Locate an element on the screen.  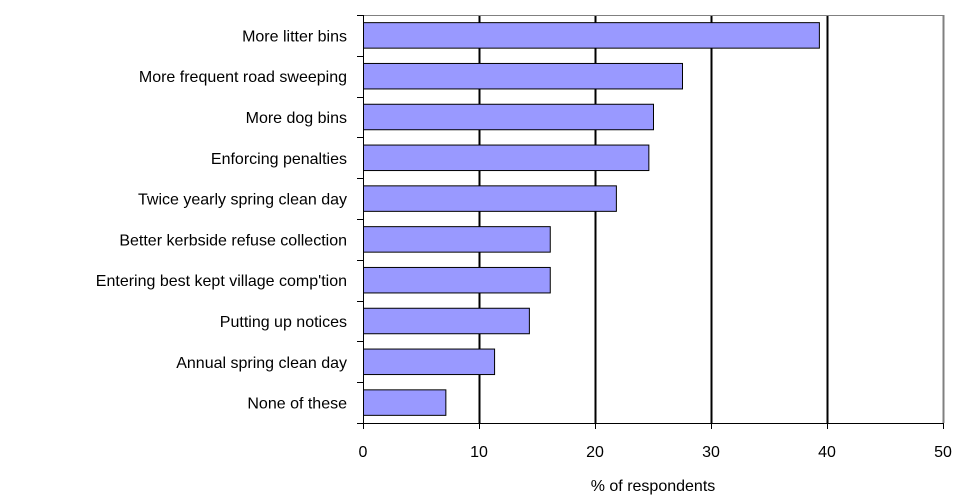
category-label: More frequent road sweeping is located at coordinates (243, 77).